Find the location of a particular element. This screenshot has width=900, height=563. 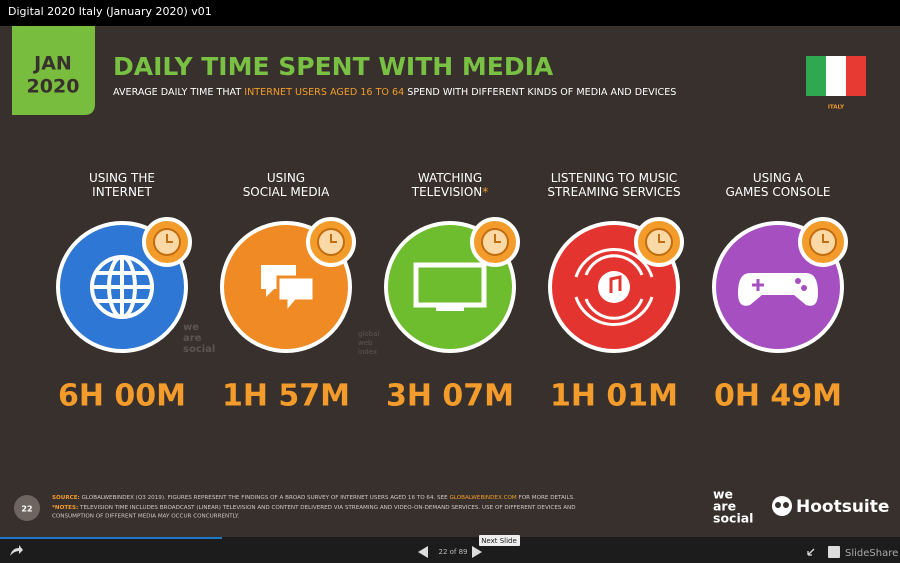

tooltip is located at coordinates (499, 540).